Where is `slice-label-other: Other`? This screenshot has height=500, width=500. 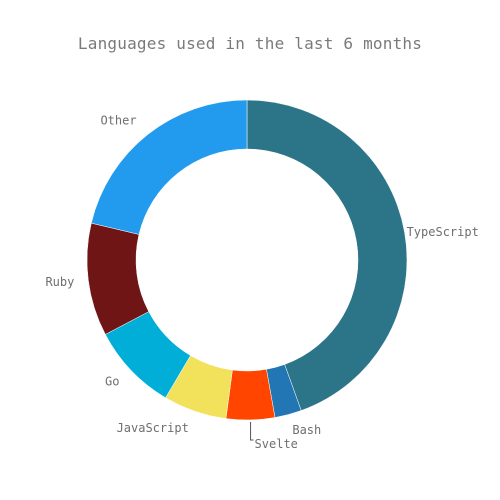 slice-label-other: Other is located at coordinates (118, 120).